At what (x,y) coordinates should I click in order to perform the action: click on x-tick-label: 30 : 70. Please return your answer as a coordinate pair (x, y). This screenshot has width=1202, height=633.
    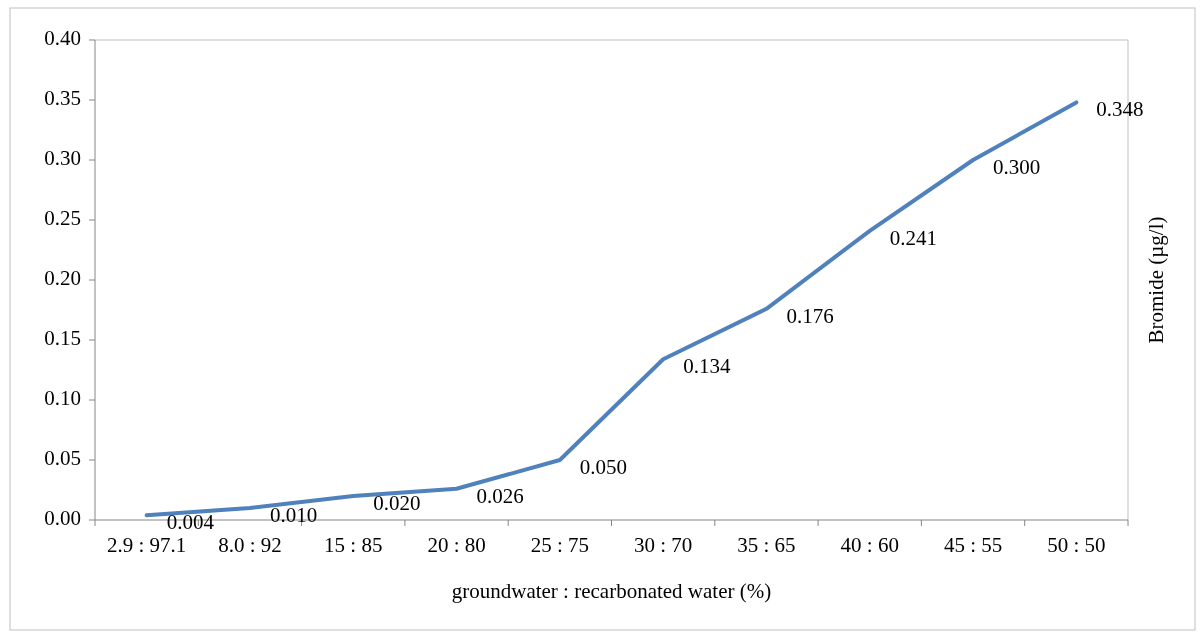
    Looking at the image, I should click on (663, 545).